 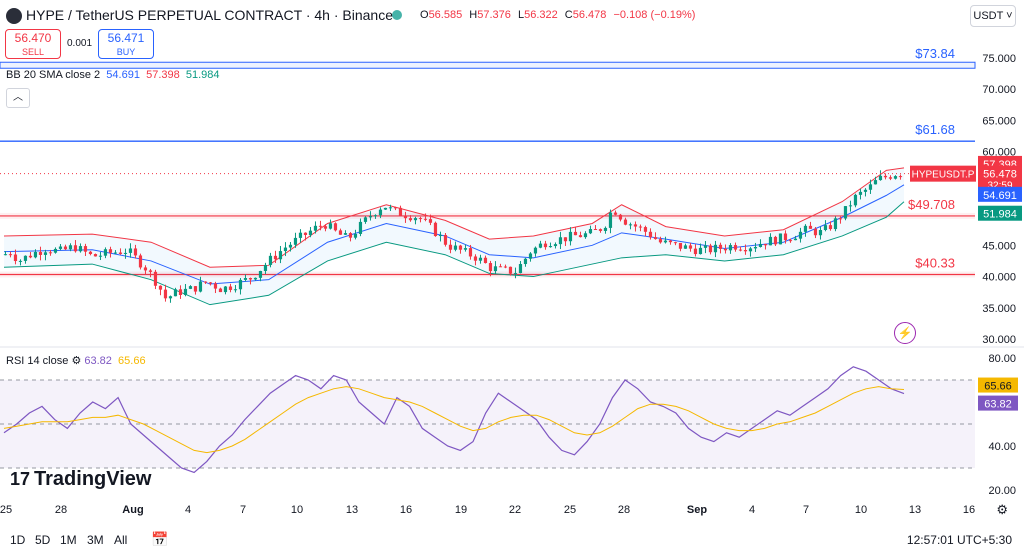 I want to click on bb-upper-value: 57.398, so click(x=163, y=75).